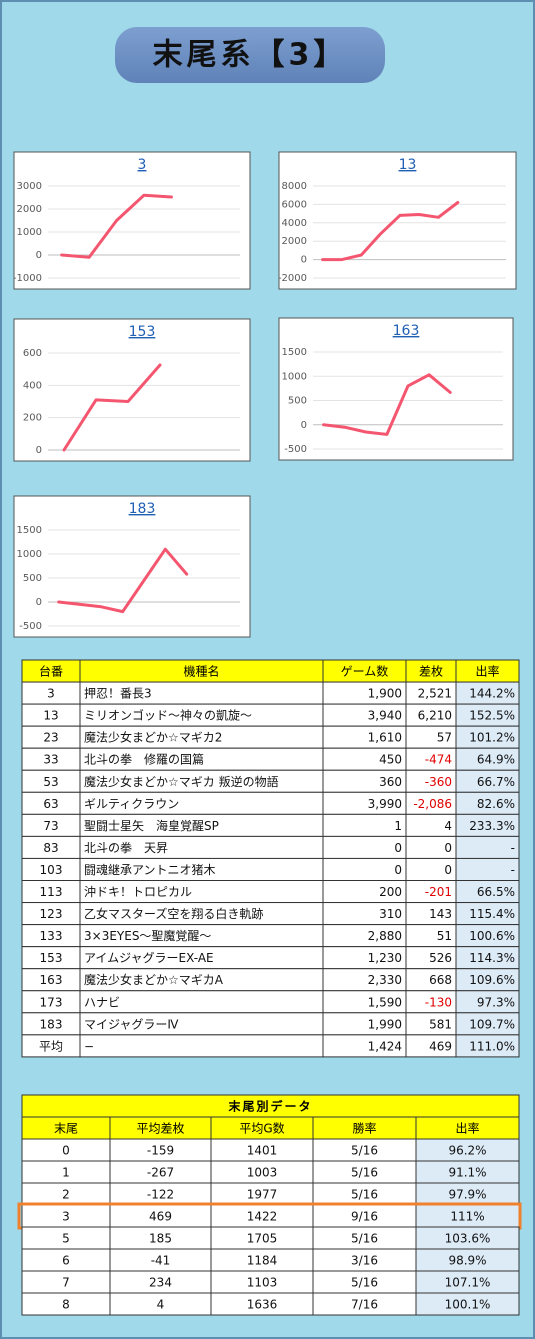  Describe the element at coordinates (262, 1217) in the screenshot. I see `cell-text: 1422` at that location.